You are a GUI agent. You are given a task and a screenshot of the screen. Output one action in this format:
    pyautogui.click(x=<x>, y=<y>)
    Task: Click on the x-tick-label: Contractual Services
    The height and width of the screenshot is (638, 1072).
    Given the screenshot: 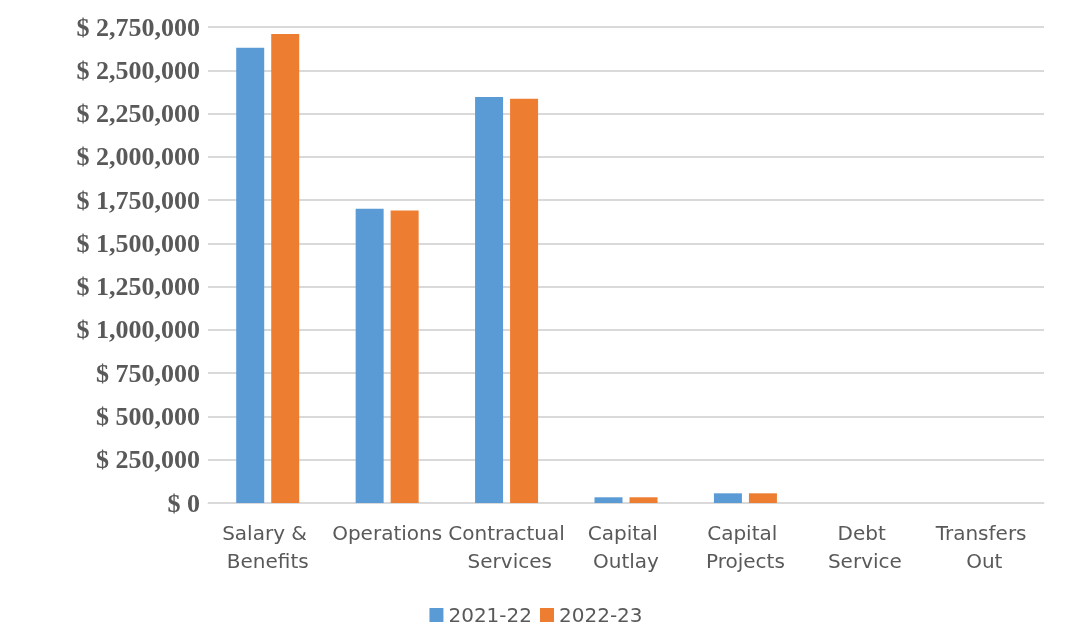 What is the action you would take?
    pyautogui.click(x=506, y=547)
    